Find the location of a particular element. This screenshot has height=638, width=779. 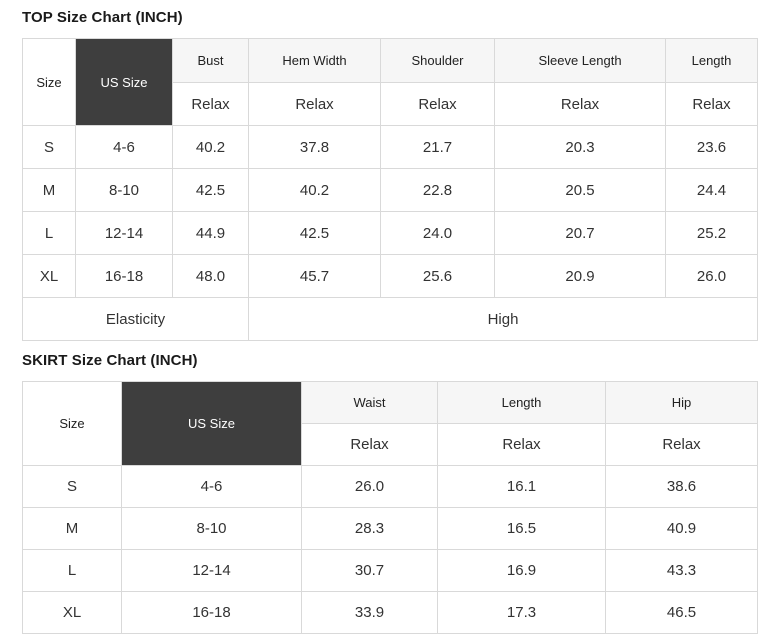

table-row: L 12-14 44.9 42.5 24.0 20.7 25.2 is located at coordinates (390, 233).